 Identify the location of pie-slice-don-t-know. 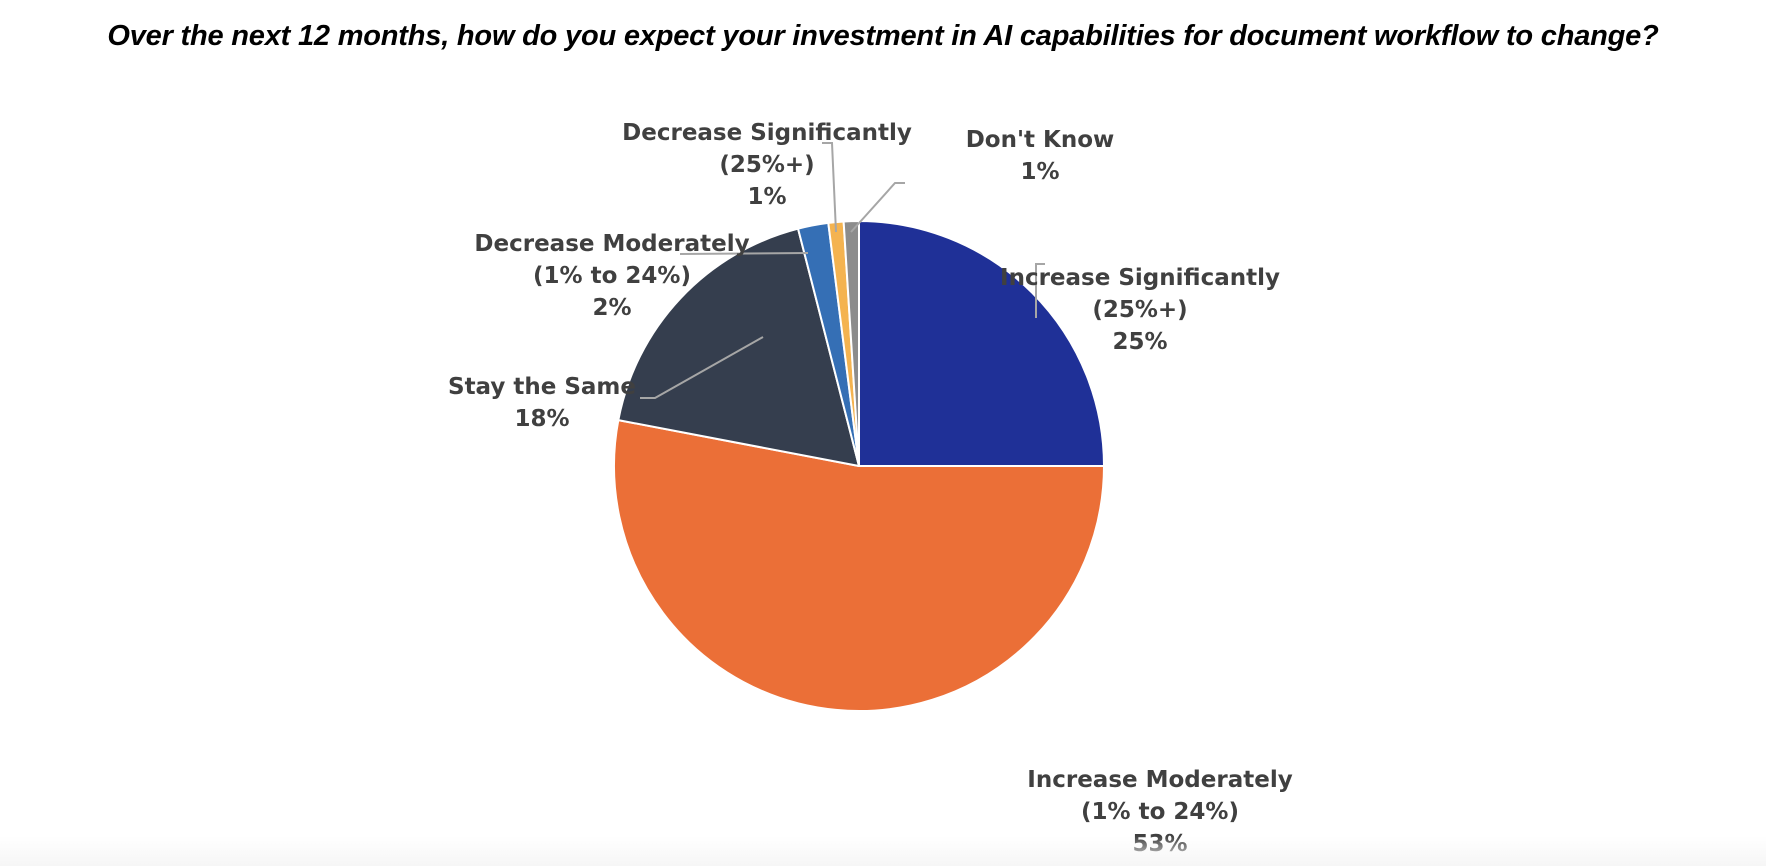
(851, 343).